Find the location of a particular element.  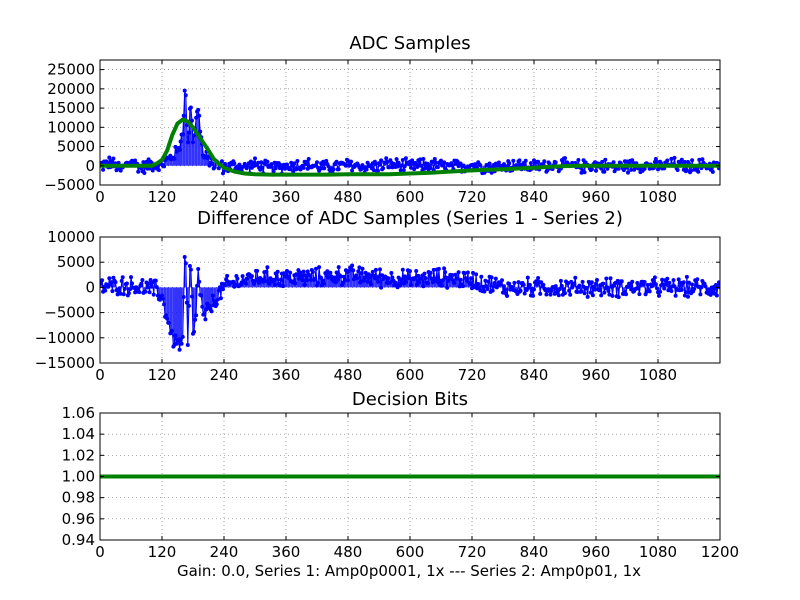

decision-bits-xtick-label: 480 is located at coordinates (348, 552).